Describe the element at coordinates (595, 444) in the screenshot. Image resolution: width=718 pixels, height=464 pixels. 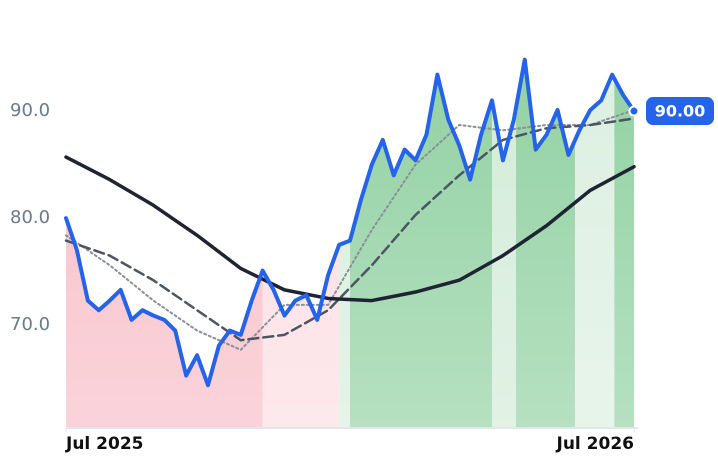
I see `x-tick-label: Jul 2026` at that location.